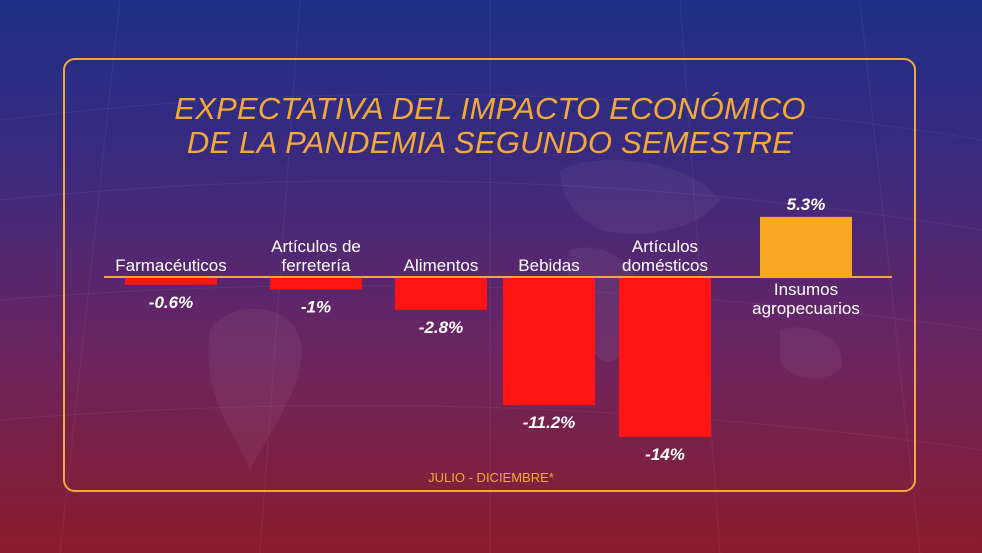 This screenshot has height=553, width=982. What do you see at coordinates (317, 265) in the screenshot?
I see `category-label-line: ferretería` at bounding box center [317, 265].